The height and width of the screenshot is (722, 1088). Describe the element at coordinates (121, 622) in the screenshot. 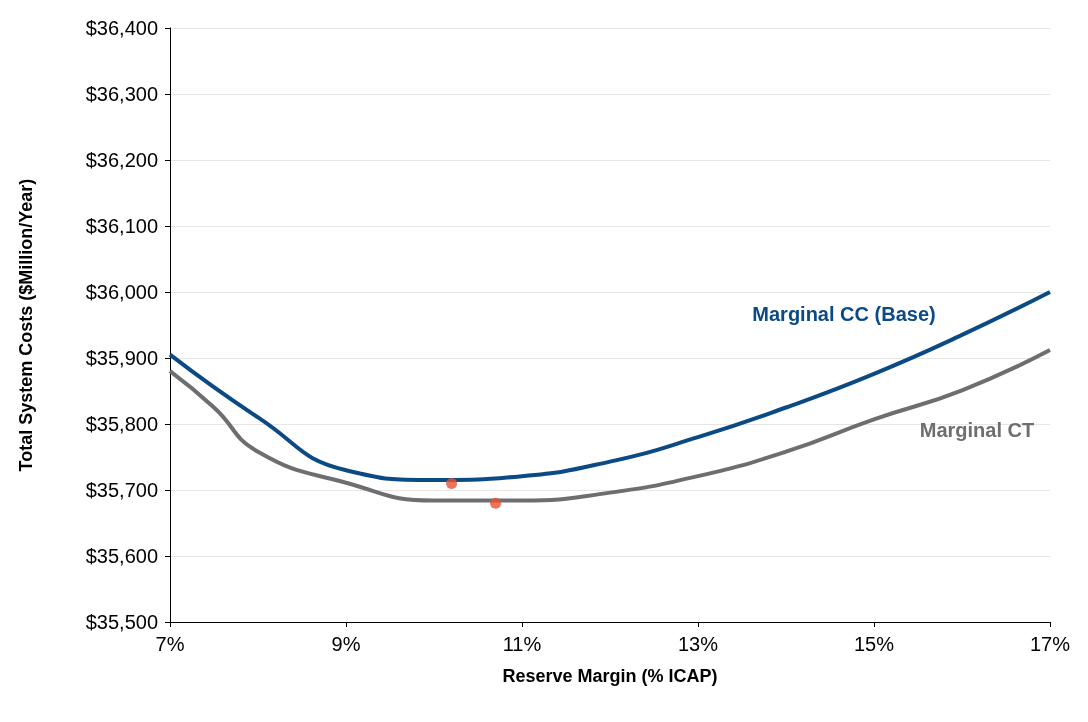

I see `y-tick-label: $35,500` at that location.